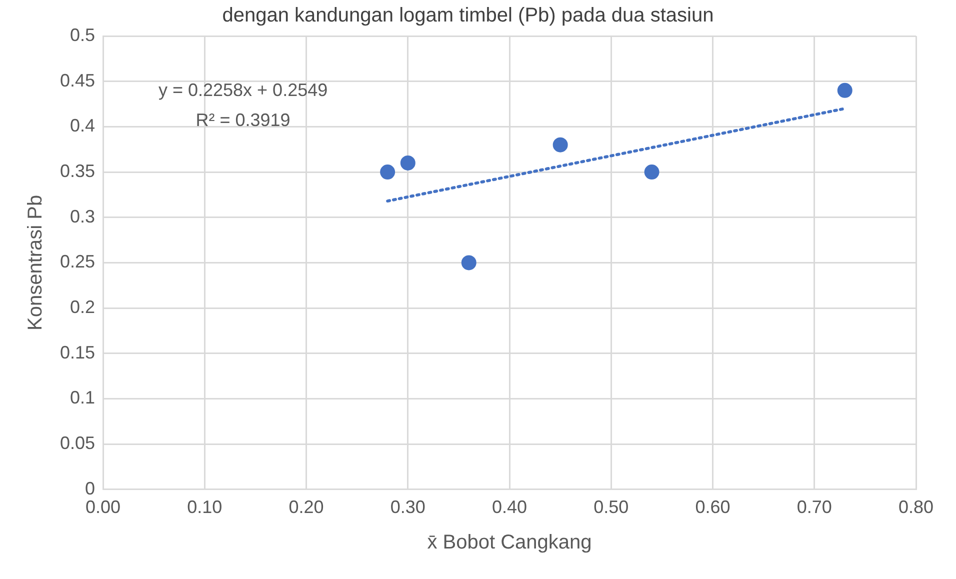  I want to click on y-tick-label: 0.15, so click(78, 352).